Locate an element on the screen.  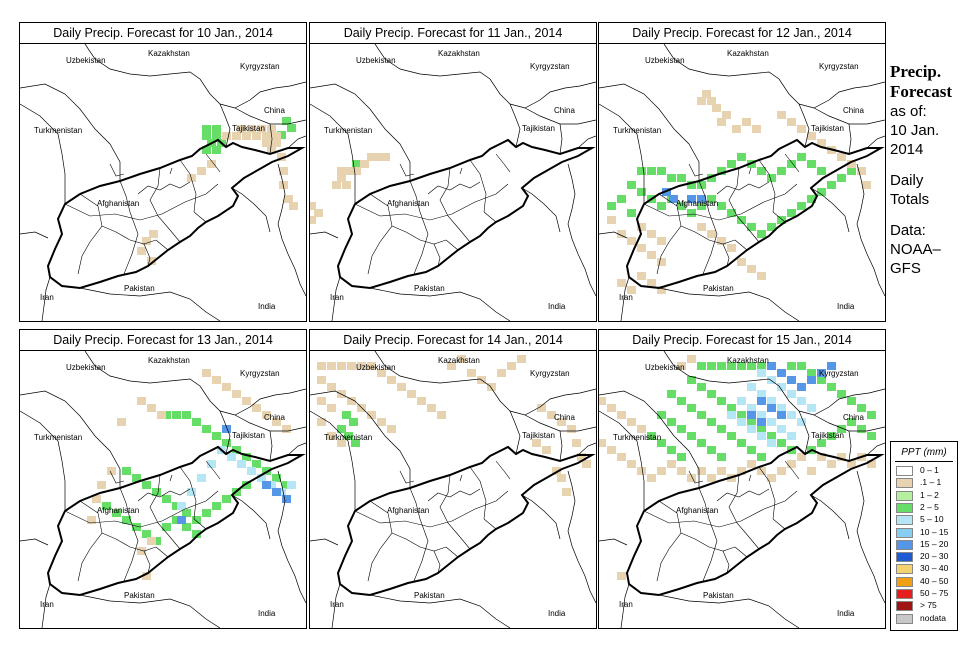
country-label-uzbekistan: Uzbekistan is located at coordinates (86, 367).